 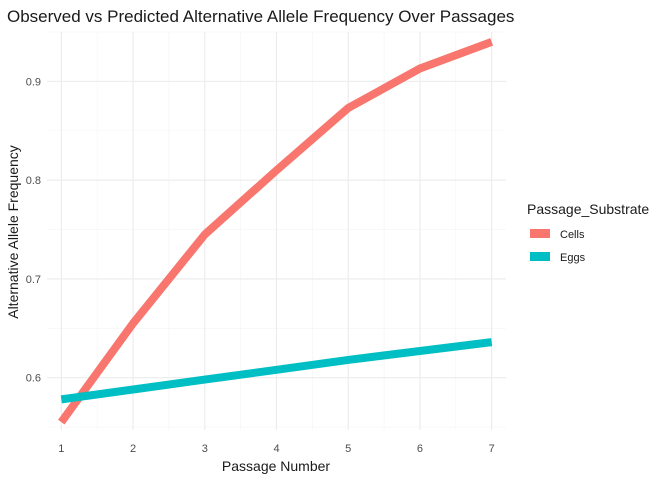 What do you see at coordinates (588, 232) in the screenshot?
I see `legend: Passage_Substrate Cells Eggs` at bounding box center [588, 232].